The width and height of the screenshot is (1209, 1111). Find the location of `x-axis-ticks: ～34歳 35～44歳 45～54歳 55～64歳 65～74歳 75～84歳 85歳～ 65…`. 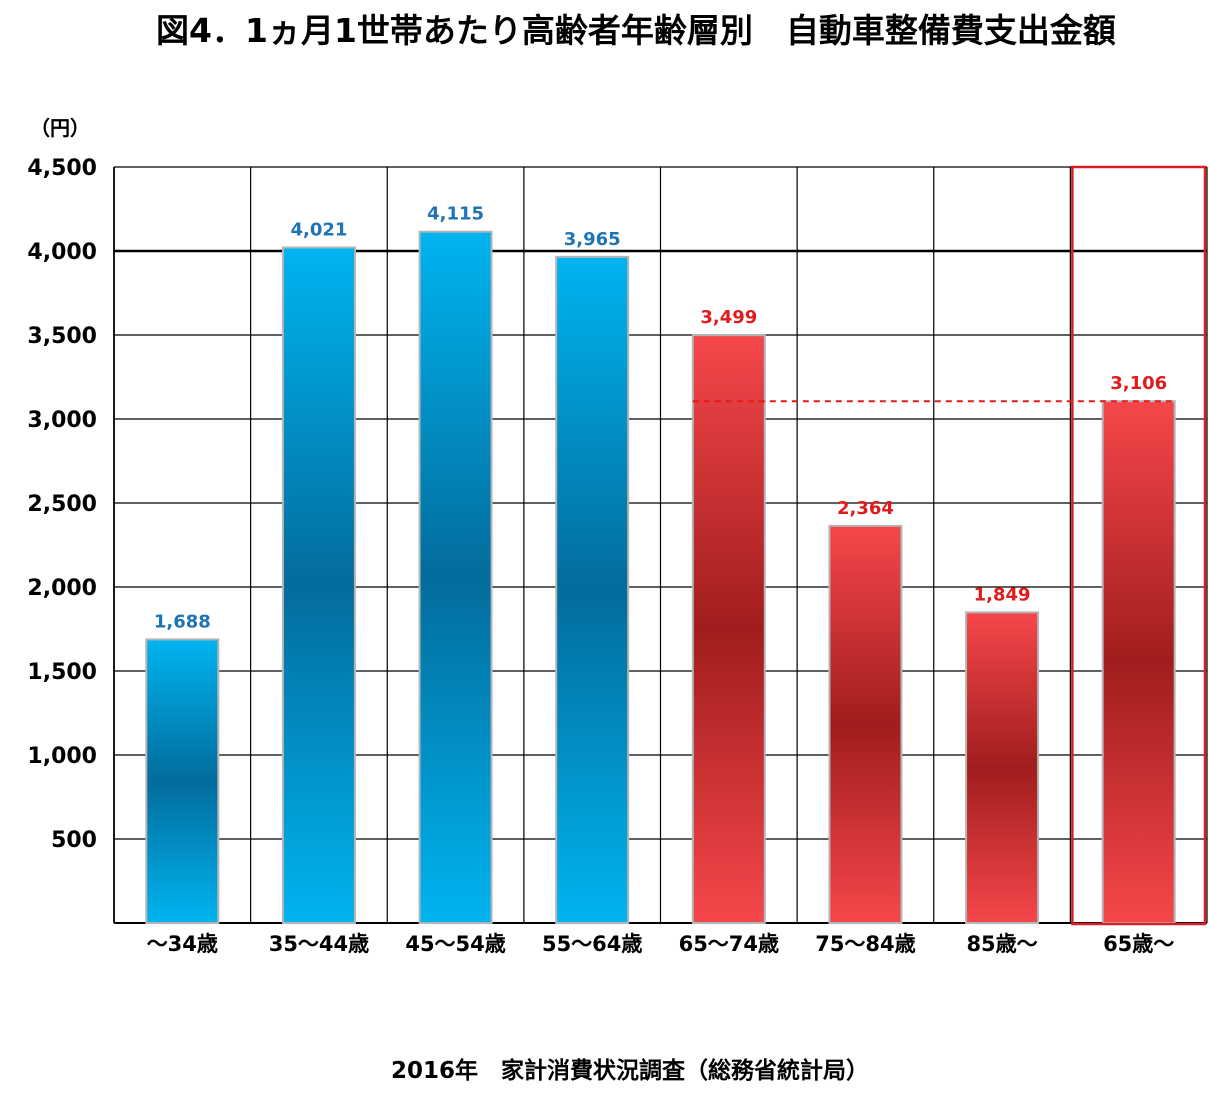

x-axis-ticks: ～34歳 35～44歳 45～54歳 55～64歳 65～74歳 75～84歳 85歳～ 65… is located at coordinates (661, 944).